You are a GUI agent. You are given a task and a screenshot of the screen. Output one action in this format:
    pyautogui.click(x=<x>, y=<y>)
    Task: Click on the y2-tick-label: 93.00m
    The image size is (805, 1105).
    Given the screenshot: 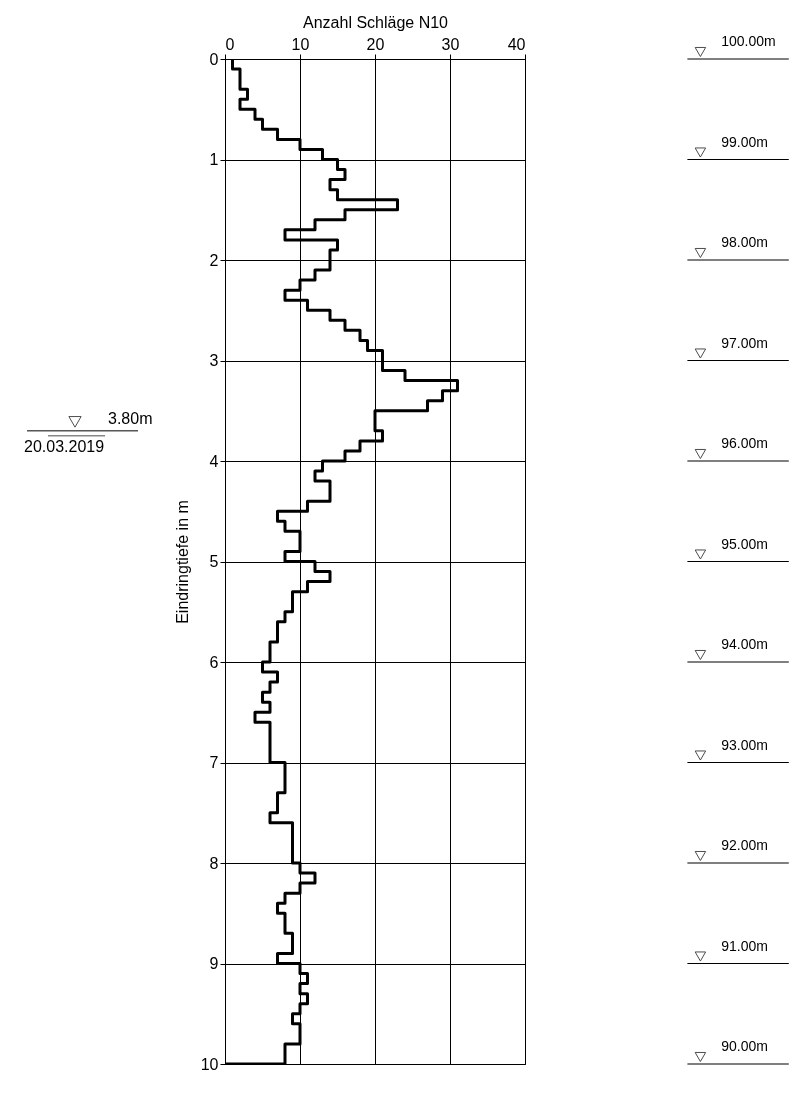 What is the action you would take?
    pyautogui.click(x=744, y=744)
    